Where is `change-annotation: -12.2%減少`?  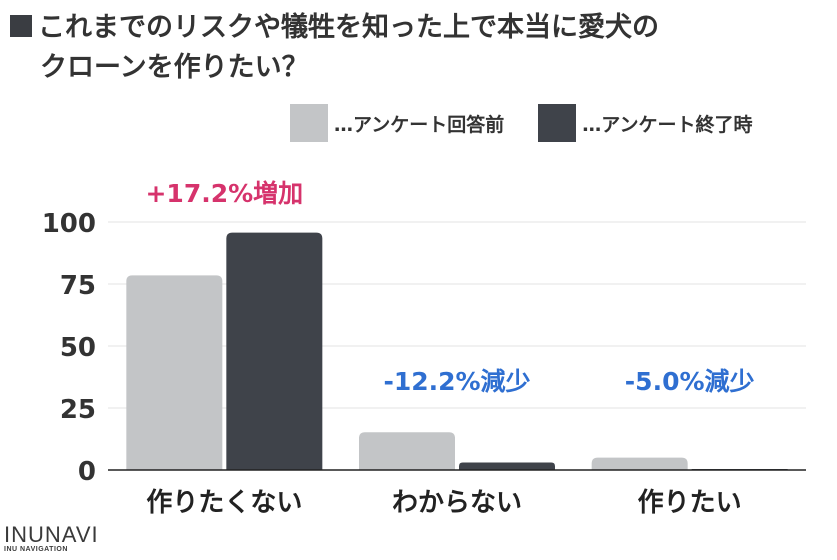 change-annotation: -12.2%減少 is located at coordinates (456, 381).